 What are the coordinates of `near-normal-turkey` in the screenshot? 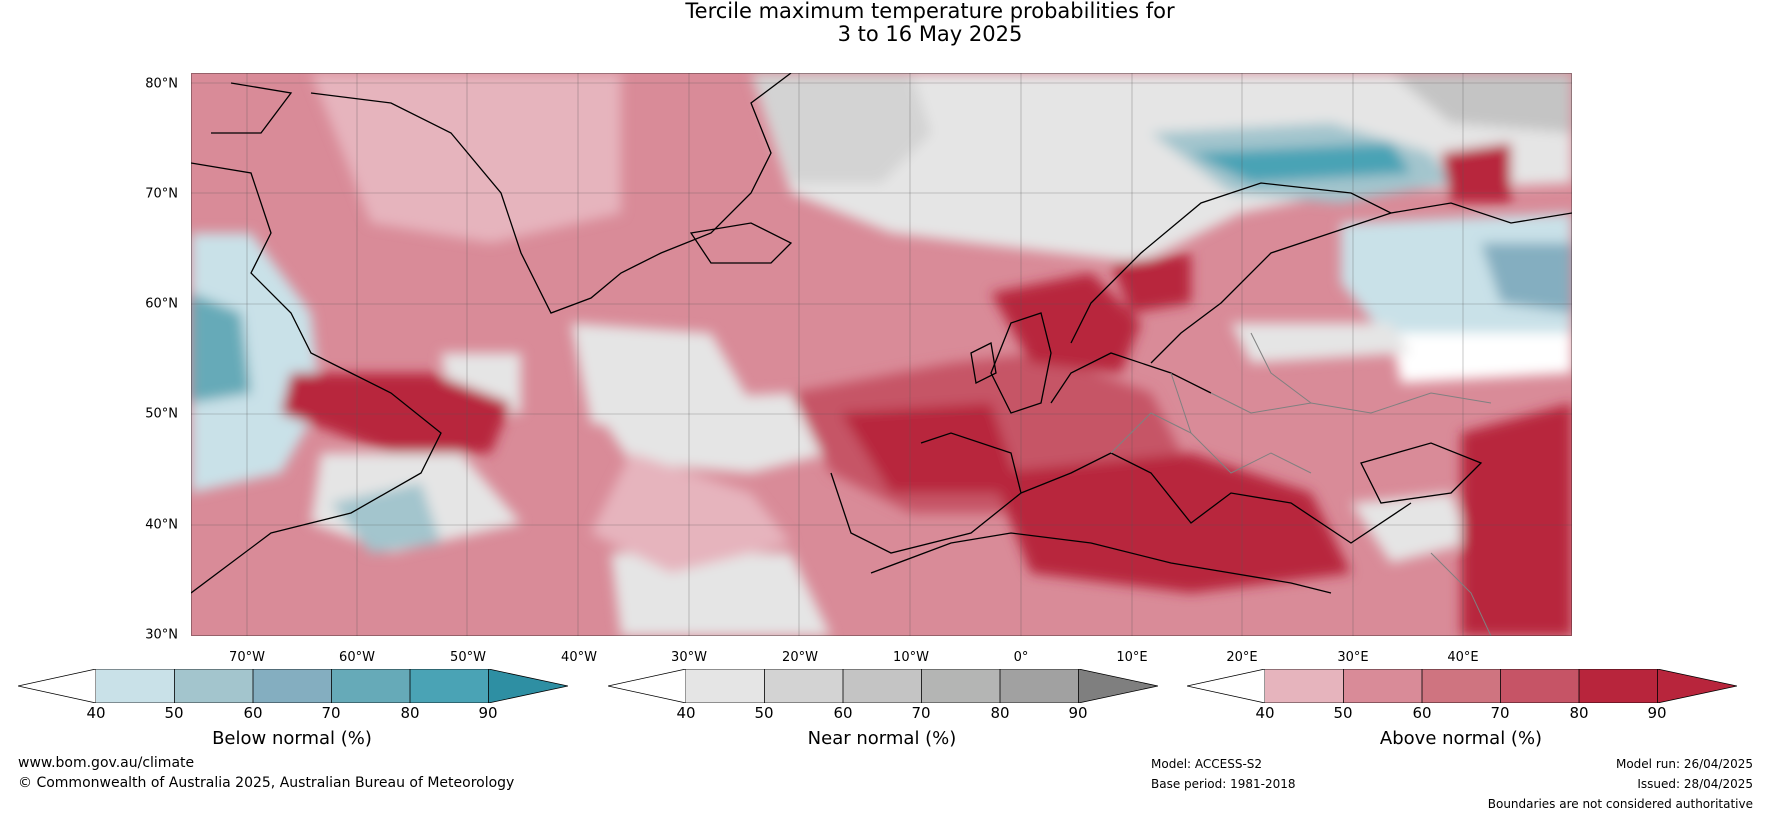 It's located at (1411, 528).